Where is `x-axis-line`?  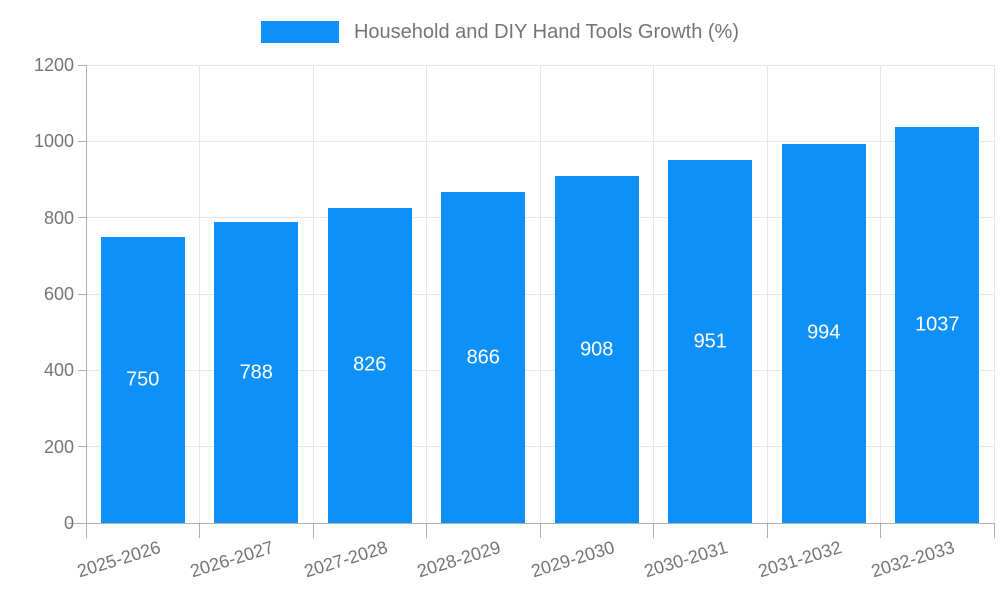 x-axis-line is located at coordinates (531, 523).